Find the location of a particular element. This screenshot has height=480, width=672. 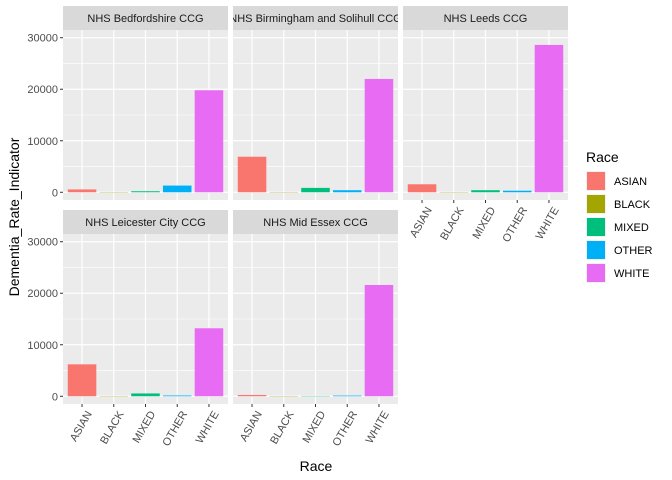

legend-item: WHITE is located at coordinates (617, 273).